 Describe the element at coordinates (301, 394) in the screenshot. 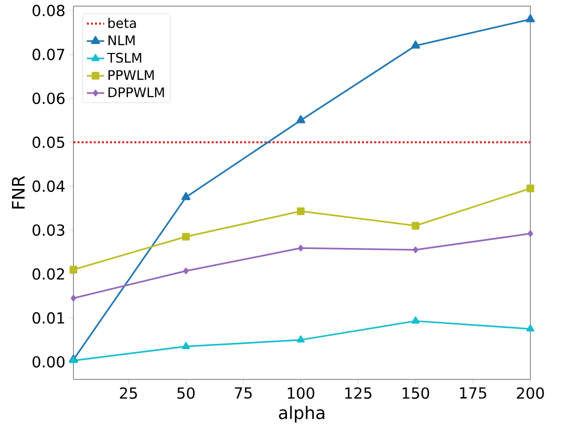

I see `x-tick-label: 100` at that location.